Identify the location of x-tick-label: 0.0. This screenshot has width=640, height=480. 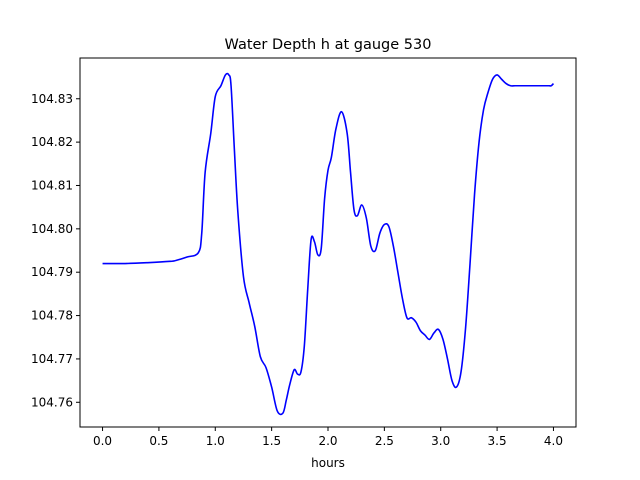
(102, 441).